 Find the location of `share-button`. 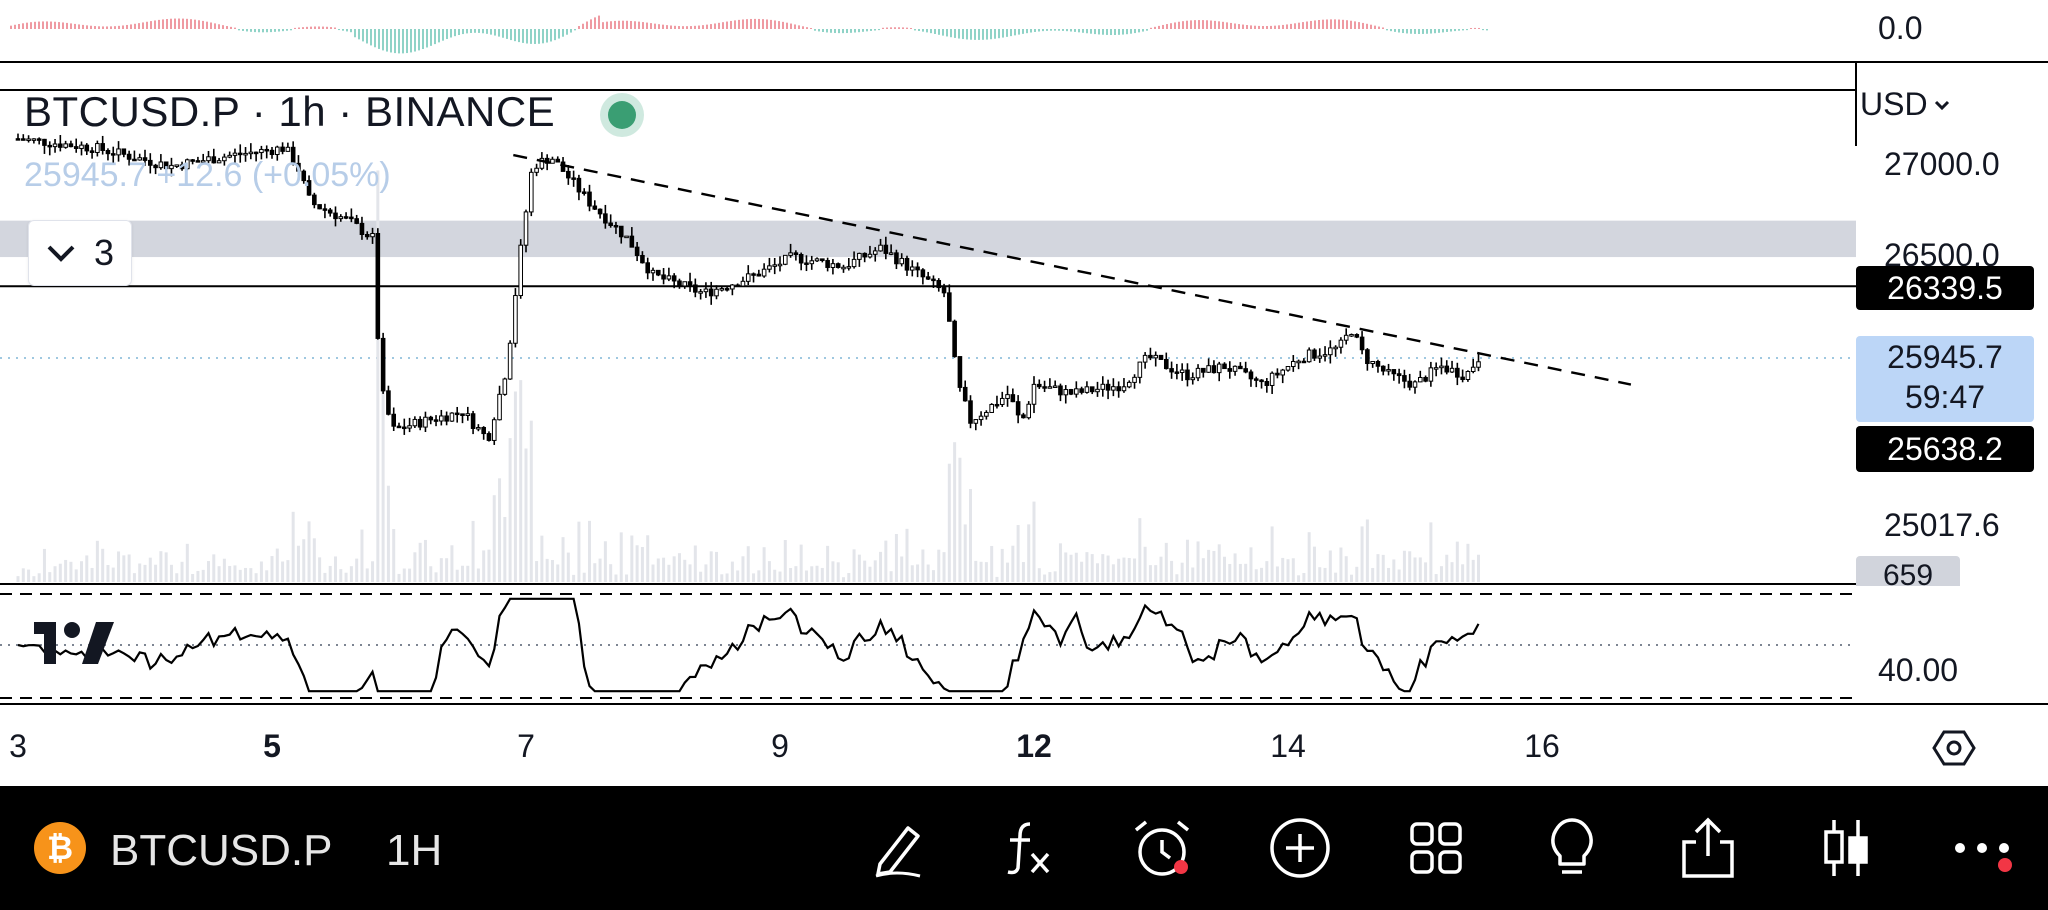

share-button is located at coordinates (1708, 848).